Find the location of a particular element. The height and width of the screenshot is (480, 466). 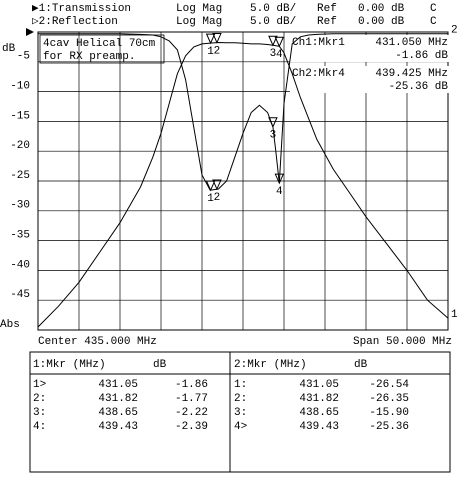

annotation-box is located at coordinates (102, 49).